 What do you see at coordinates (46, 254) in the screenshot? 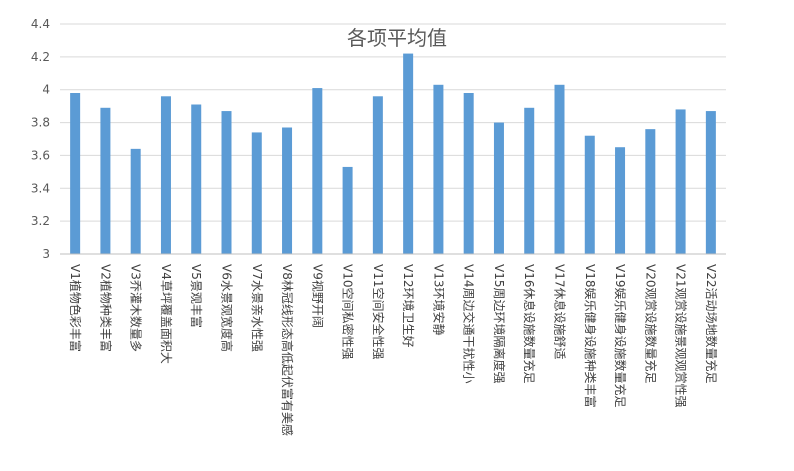
I see `y-tick-label: 3` at bounding box center [46, 254].